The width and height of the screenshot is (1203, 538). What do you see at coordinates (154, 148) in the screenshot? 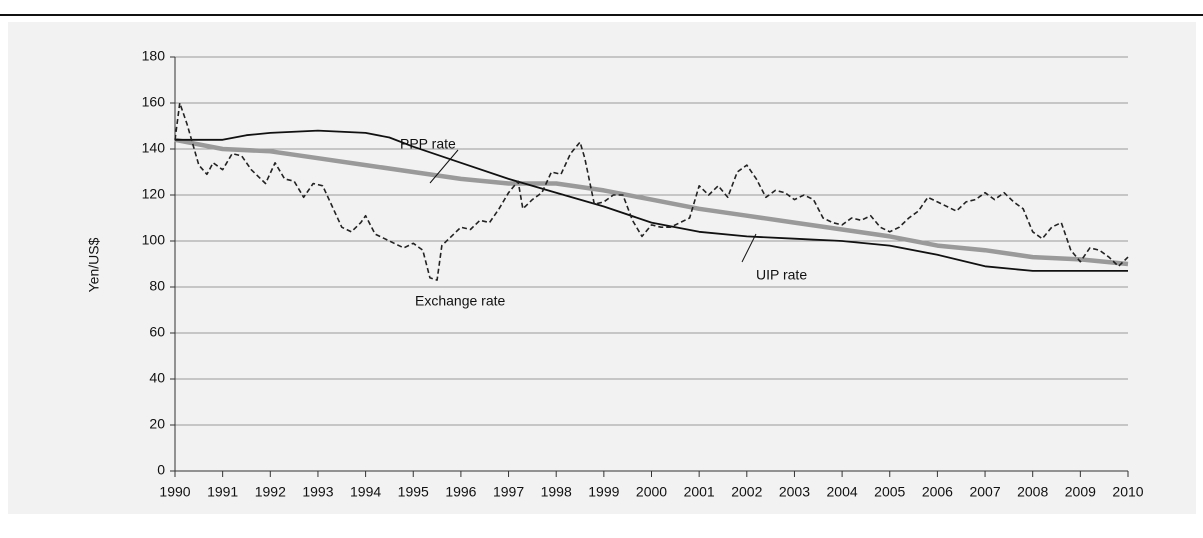
I see `y-tick-label: 140` at bounding box center [154, 148].